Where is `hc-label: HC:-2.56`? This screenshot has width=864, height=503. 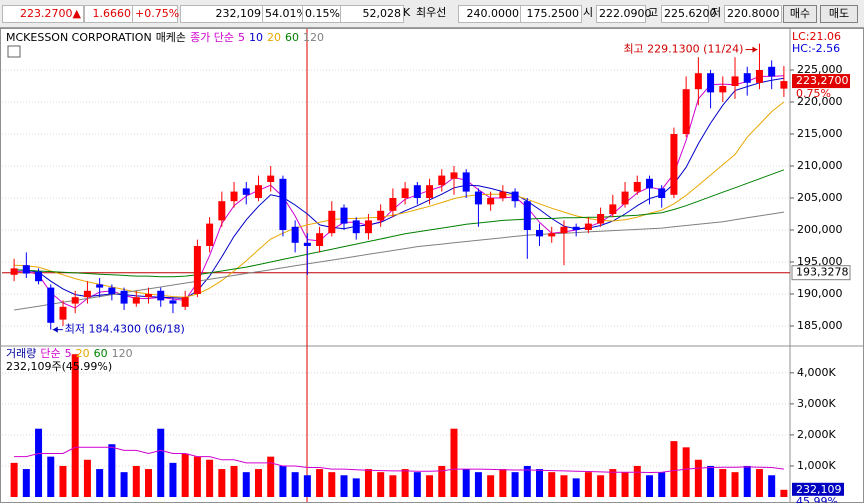 hc-label: HC:-2.56 is located at coordinates (816, 48).